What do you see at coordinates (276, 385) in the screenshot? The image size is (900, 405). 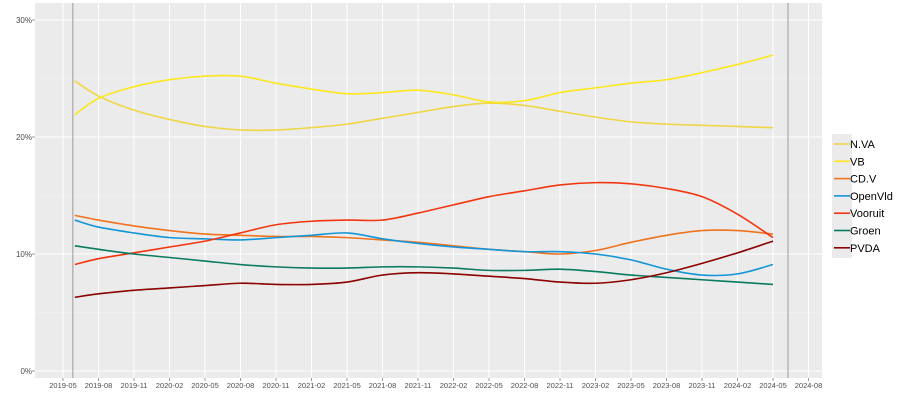 I see `x-tick-label: 2020-11` at bounding box center [276, 385].